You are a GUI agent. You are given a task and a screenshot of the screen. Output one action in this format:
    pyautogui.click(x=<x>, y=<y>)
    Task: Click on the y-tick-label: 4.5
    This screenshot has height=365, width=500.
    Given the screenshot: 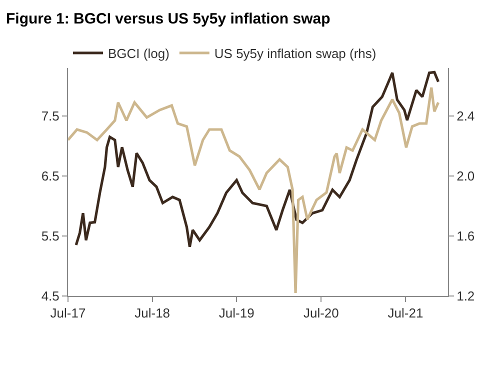 What is the action you would take?
    pyautogui.click(x=50, y=296)
    